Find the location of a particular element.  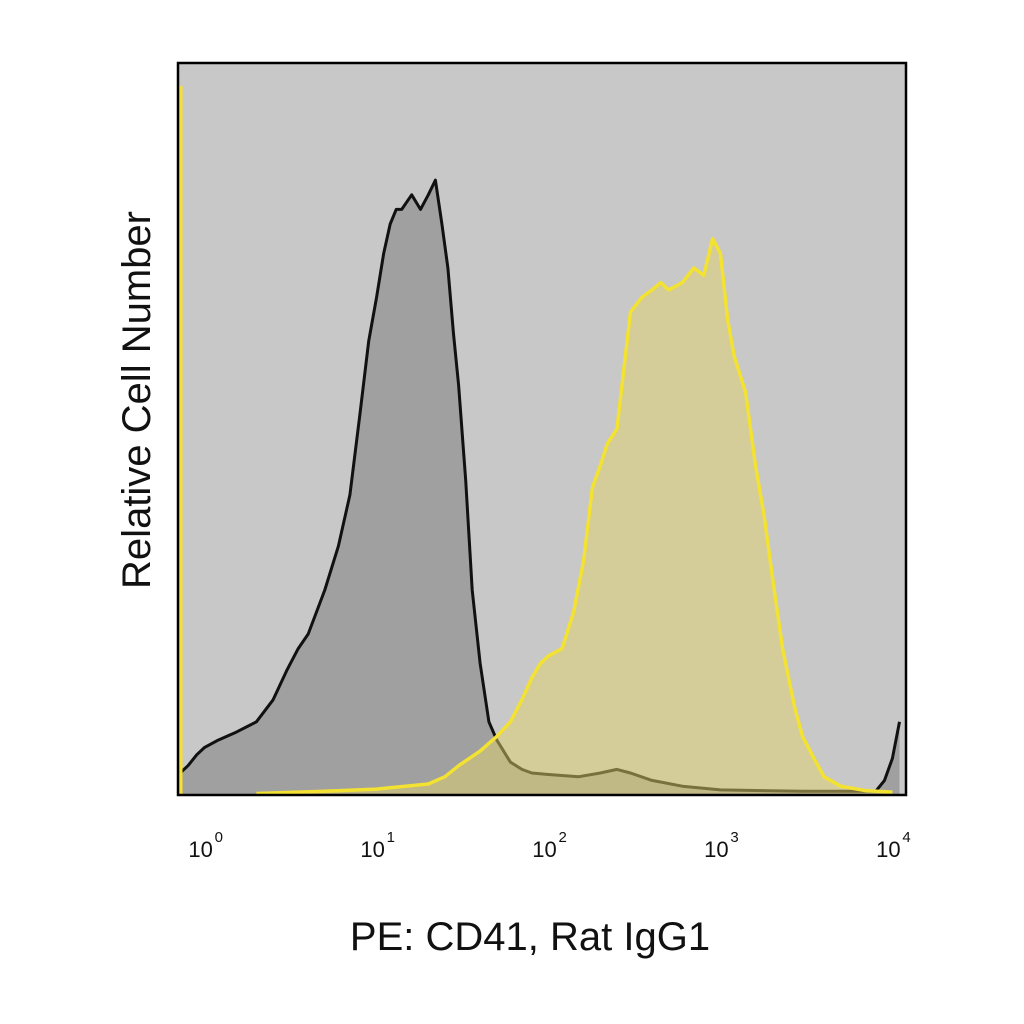

x-tick-labels: 10 0 10 1 10 2 10 3 10 4 is located at coordinates (549, 845).